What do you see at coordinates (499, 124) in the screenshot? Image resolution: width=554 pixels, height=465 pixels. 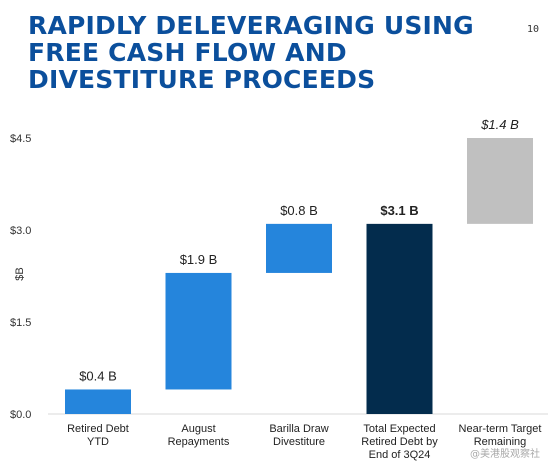 I see `data-label: $1.4 B` at bounding box center [499, 124].